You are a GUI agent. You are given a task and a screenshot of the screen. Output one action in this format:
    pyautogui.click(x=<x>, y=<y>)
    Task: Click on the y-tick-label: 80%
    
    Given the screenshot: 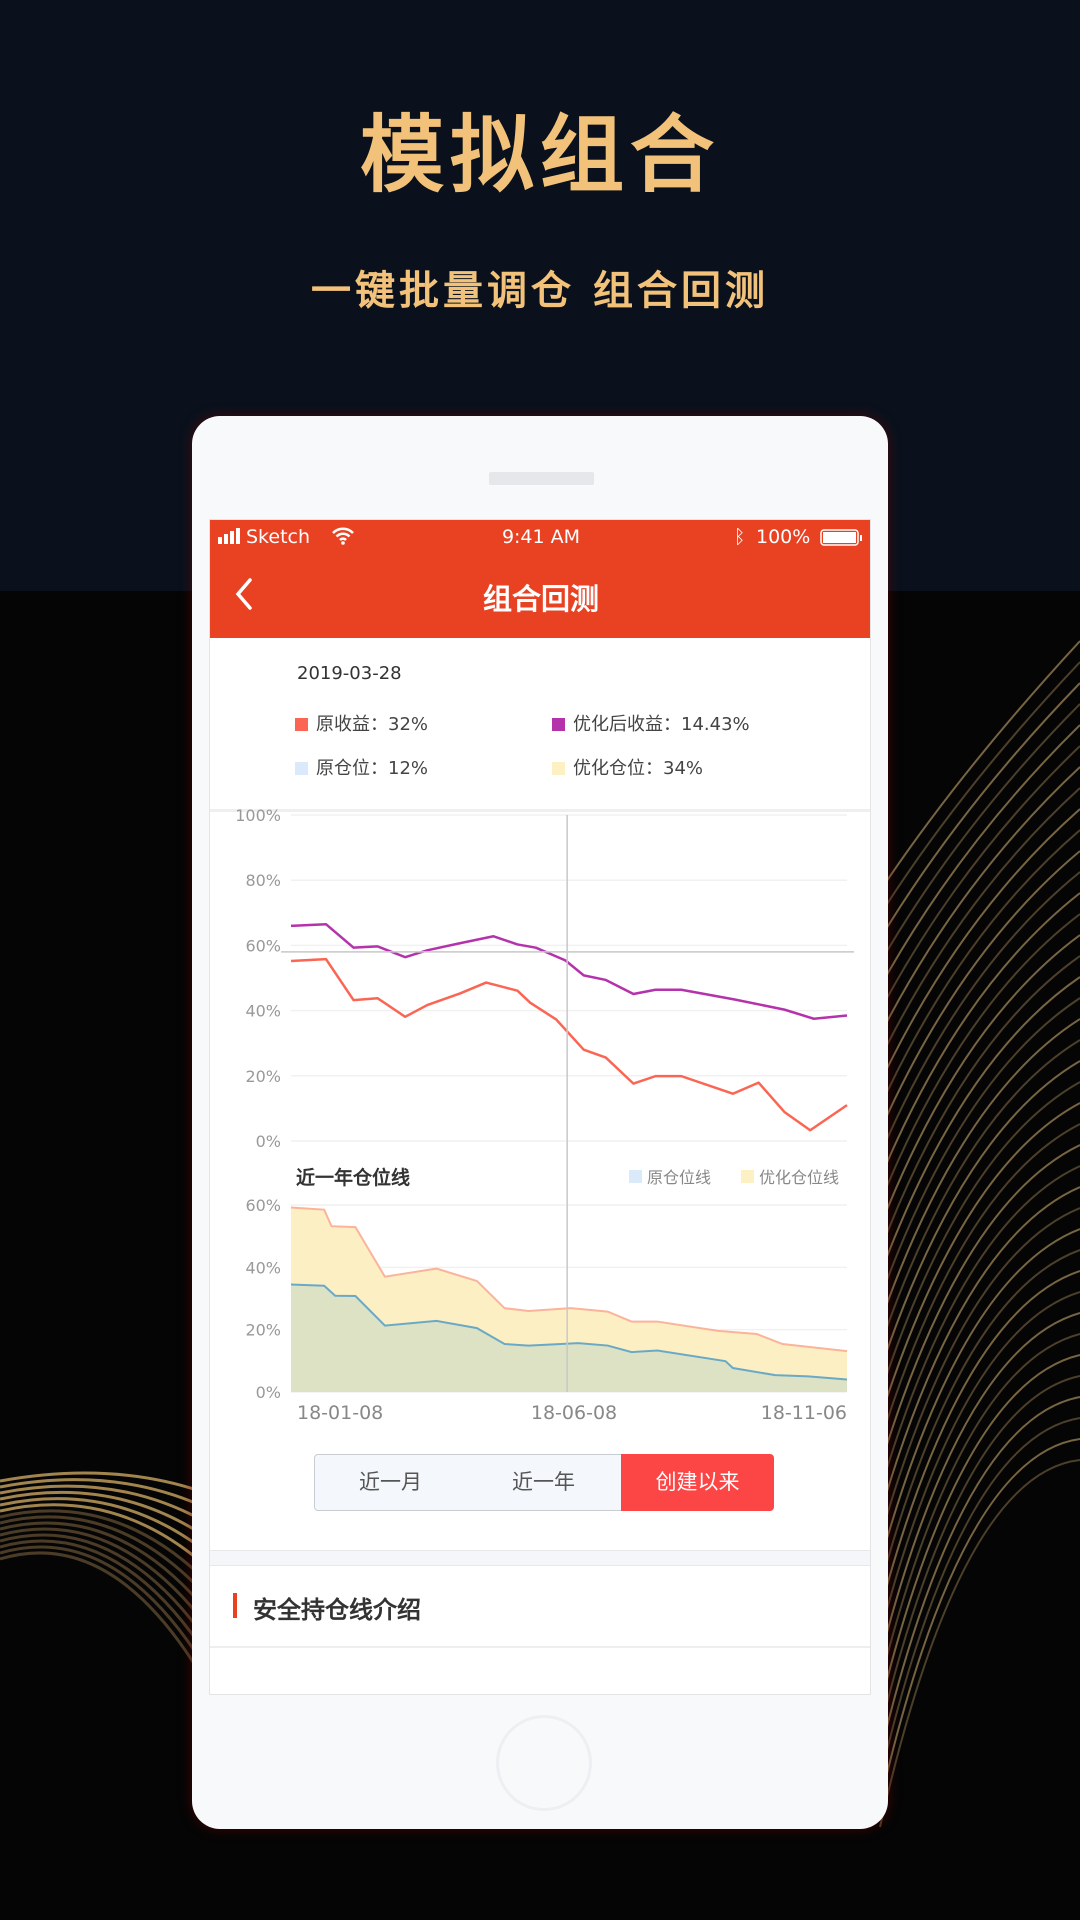 What is the action you would take?
    pyautogui.click(x=263, y=880)
    